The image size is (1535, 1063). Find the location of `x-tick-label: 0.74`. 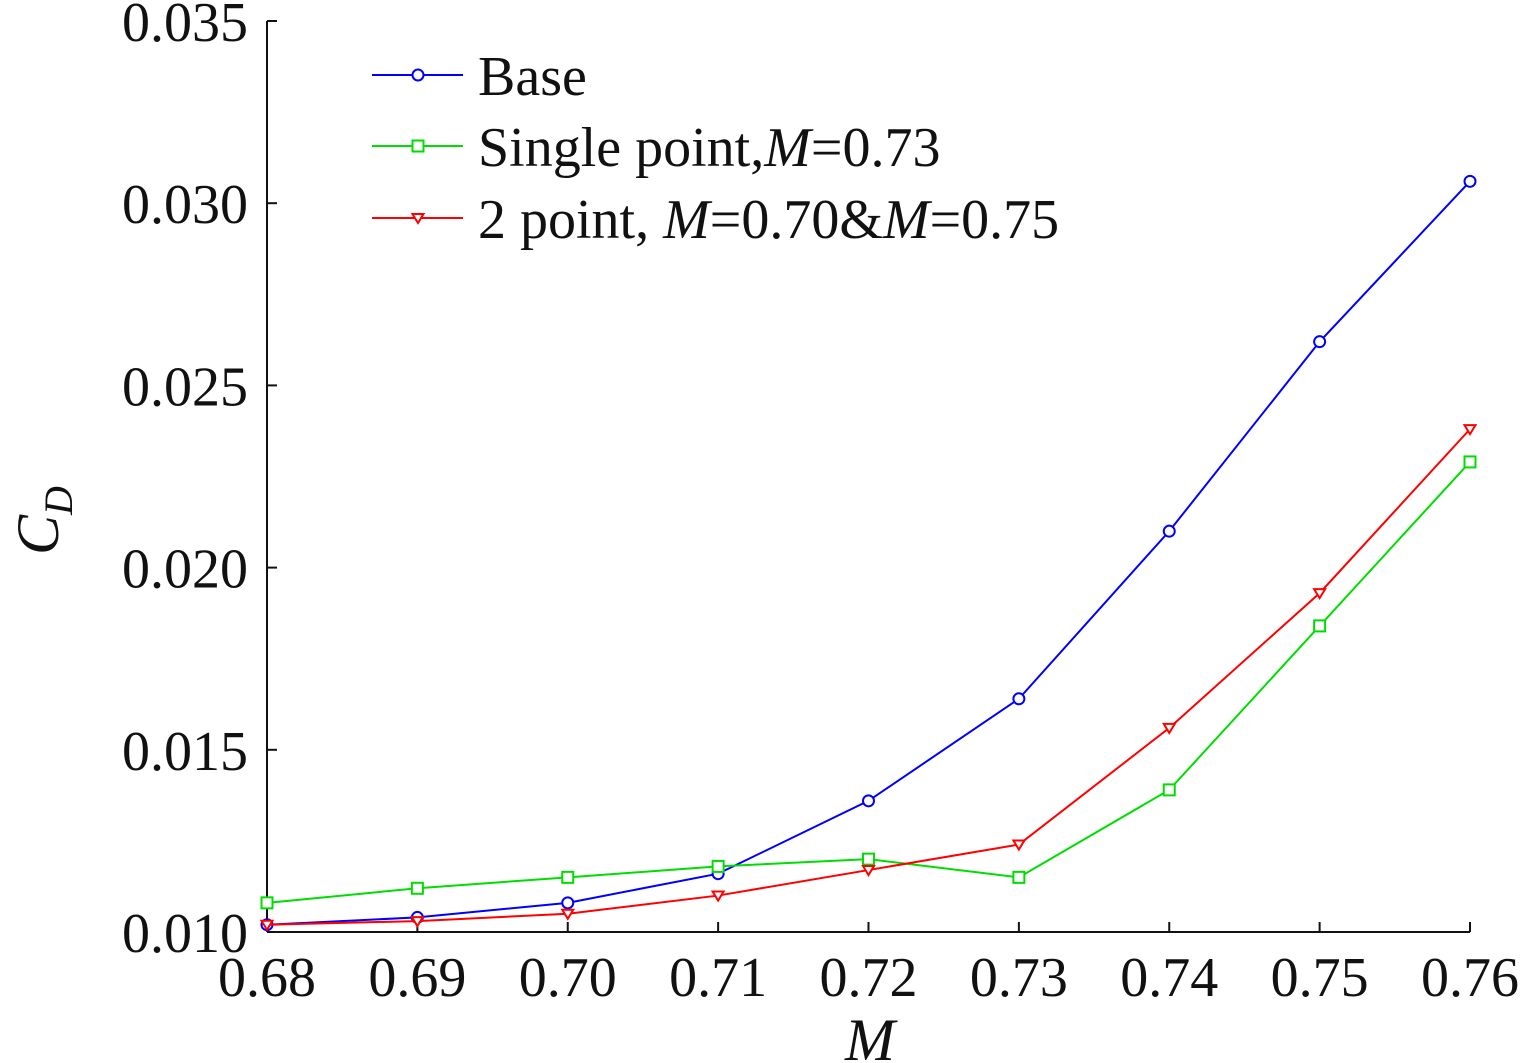

x-tick-label: 0.74 is located at coordinates (1169, 978).